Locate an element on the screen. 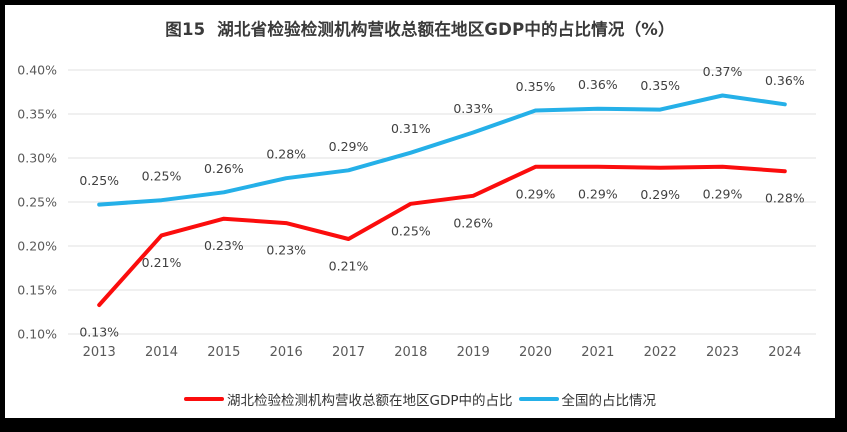 The height and width of the screenshot is (432, 847). chart-legend: 湖北检验检测机构营收总额在地区GDP中的占比 全国的占比情况 is located at coordinates (420, 399).